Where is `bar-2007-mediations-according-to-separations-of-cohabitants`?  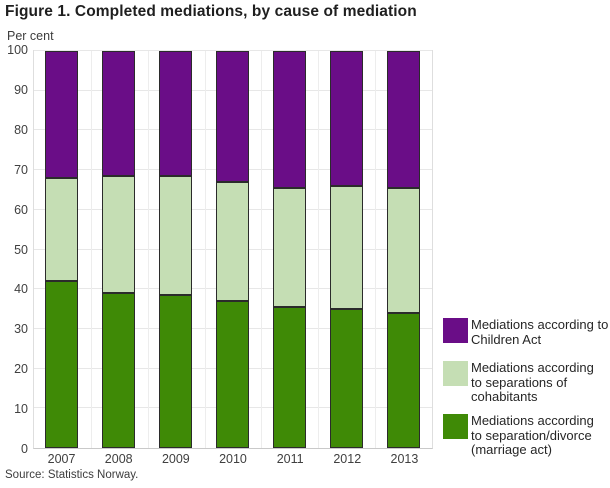
bar-2007-mediations-according-to-separations-of-cohabitants is located at coordinates (62, 230).